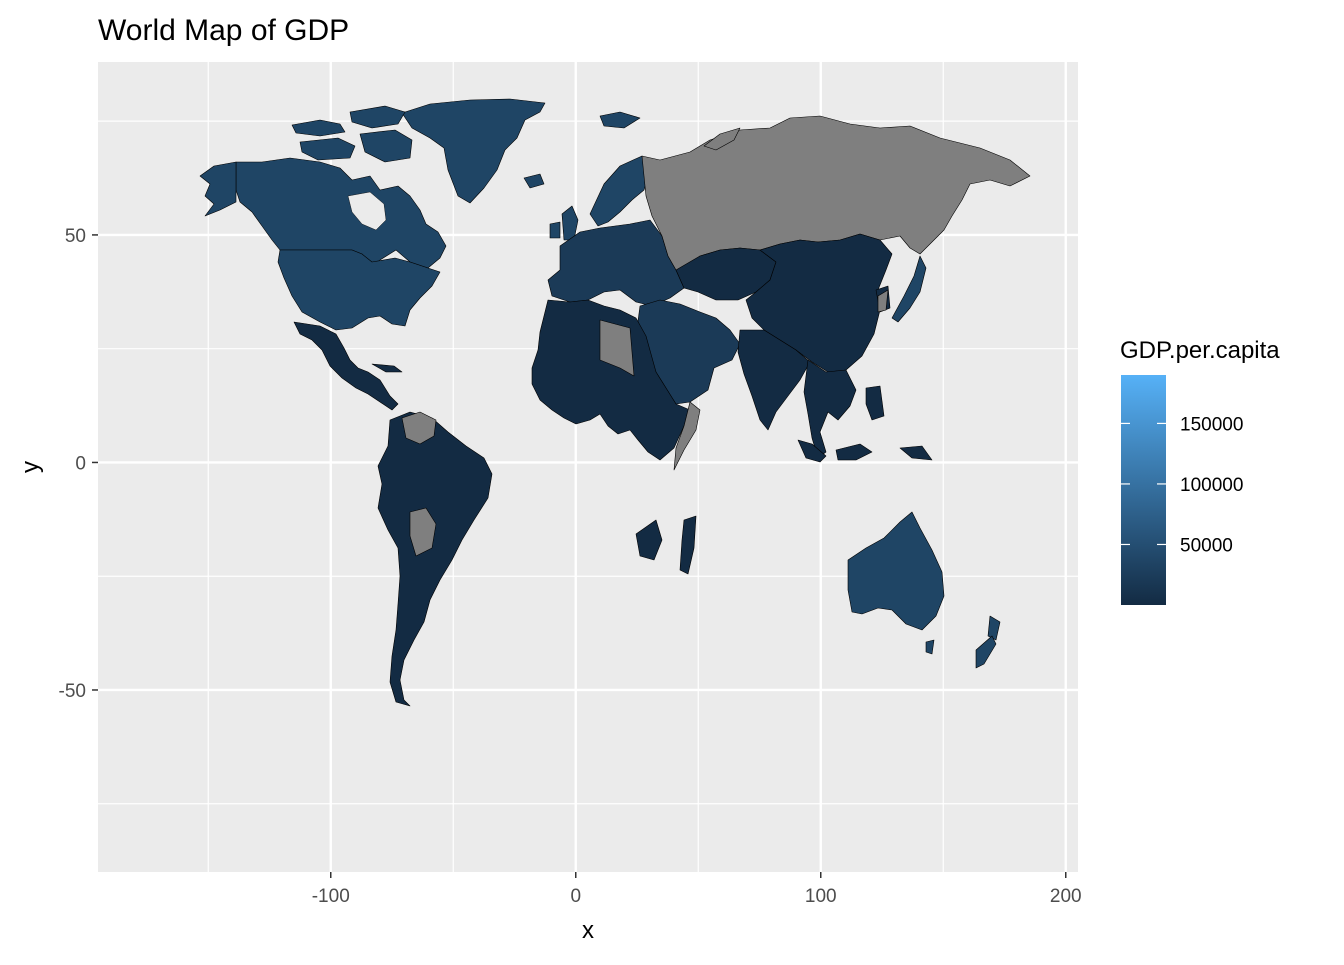  I want to click on country-greenland, so click(473, 151).